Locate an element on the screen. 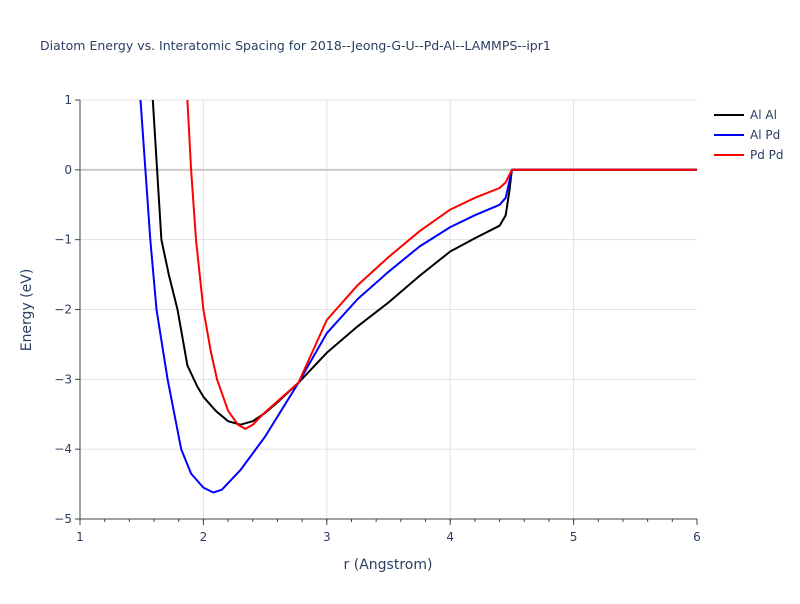  legend-label: Pd Pd is located at coordinates (767, 155).